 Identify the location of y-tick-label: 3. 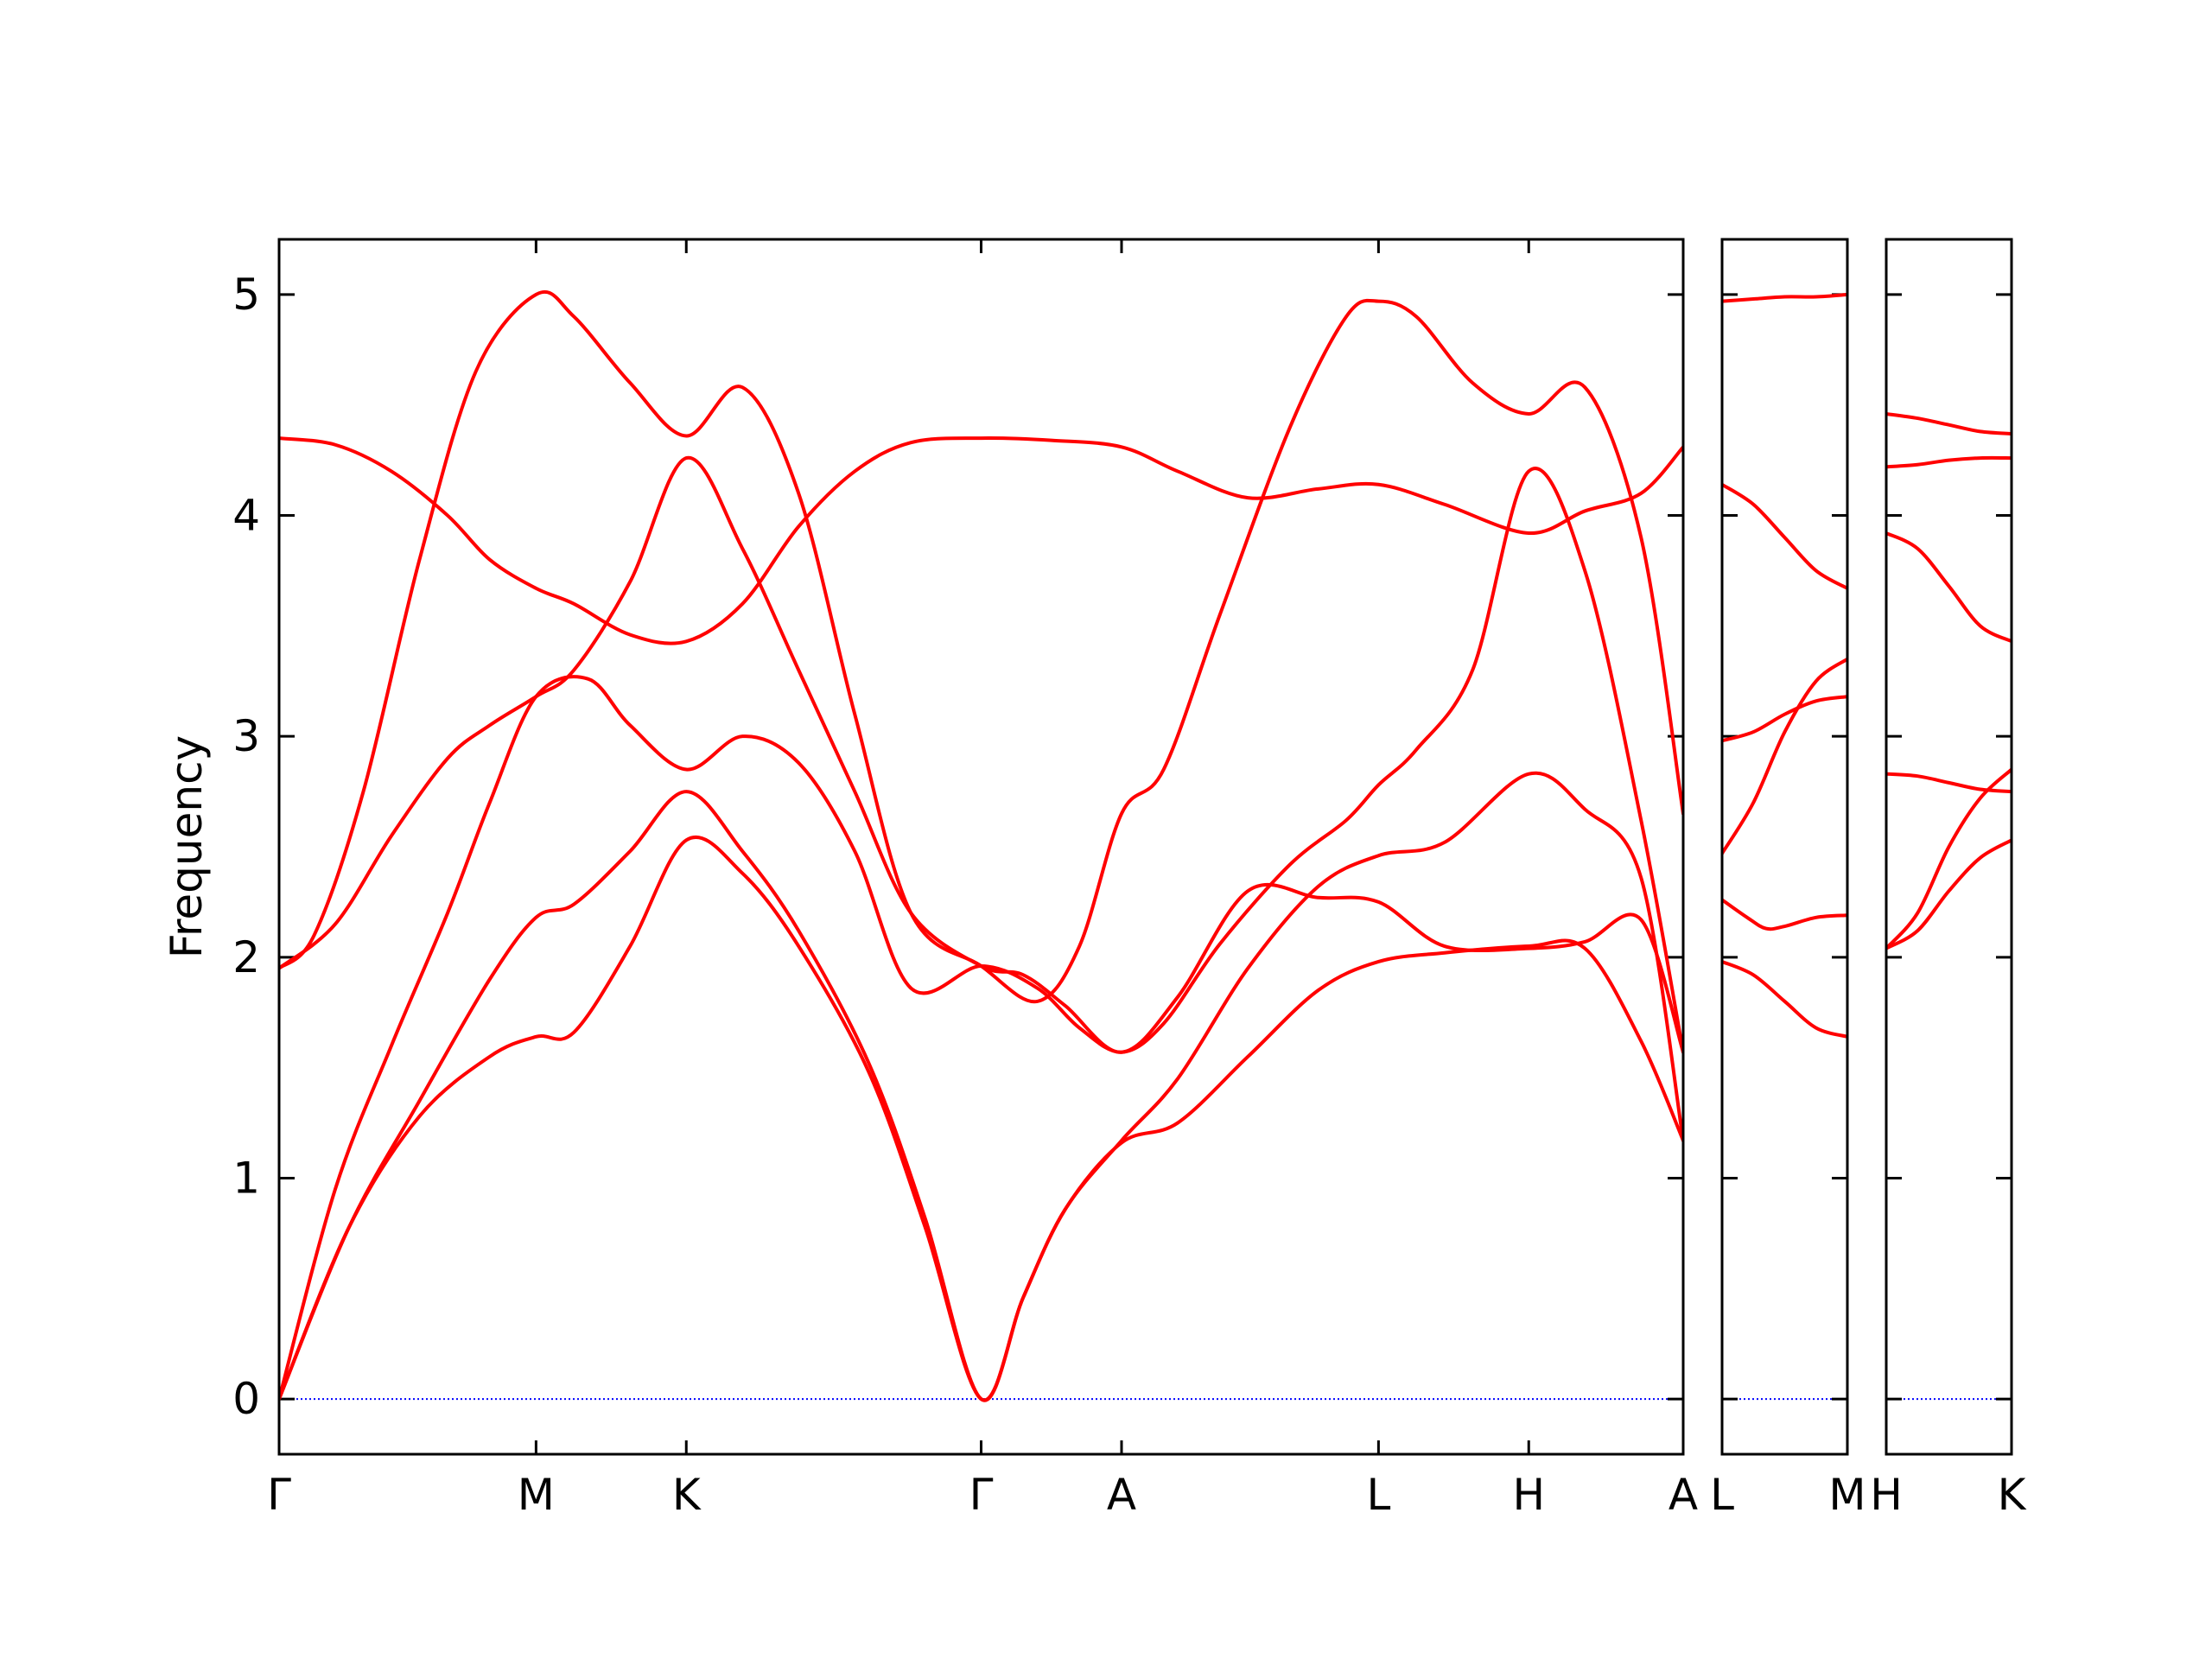
(246, 736).